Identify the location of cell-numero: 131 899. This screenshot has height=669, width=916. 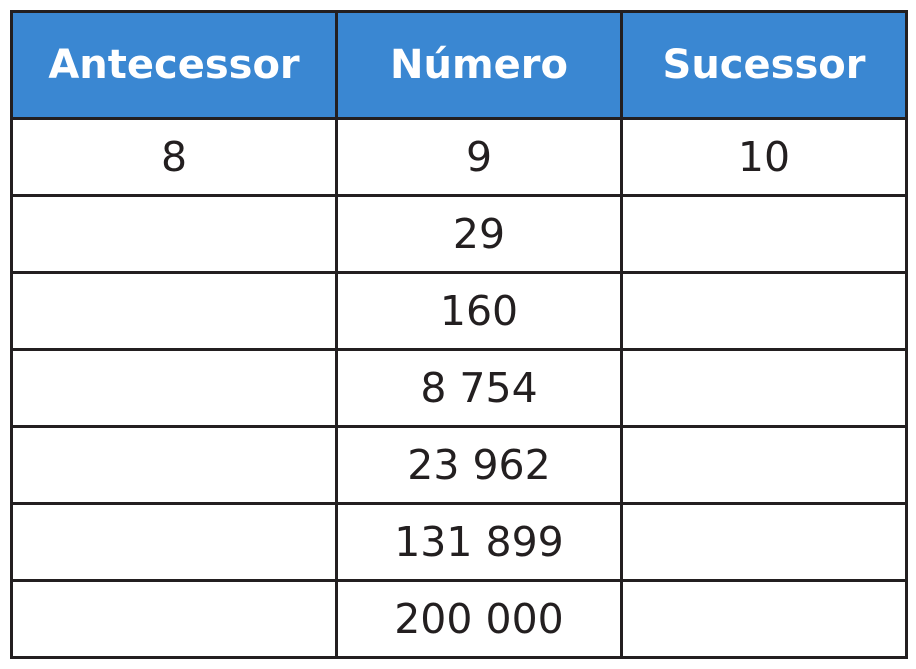
(479, 542).